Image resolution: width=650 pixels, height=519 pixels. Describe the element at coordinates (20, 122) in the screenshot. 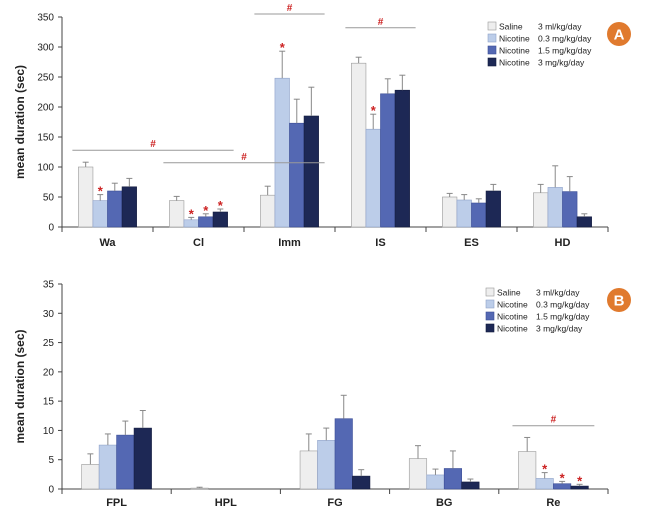

I see `y-axis-title: mean duration (sec)` at that location.